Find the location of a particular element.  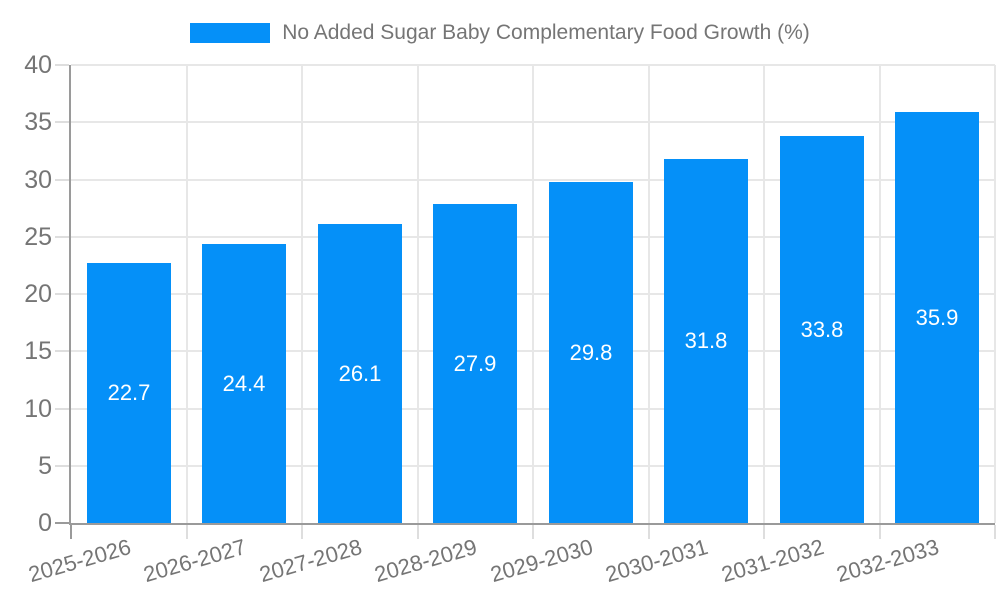

bar-value-label: 26.1 is located at coordinates (360, 373).